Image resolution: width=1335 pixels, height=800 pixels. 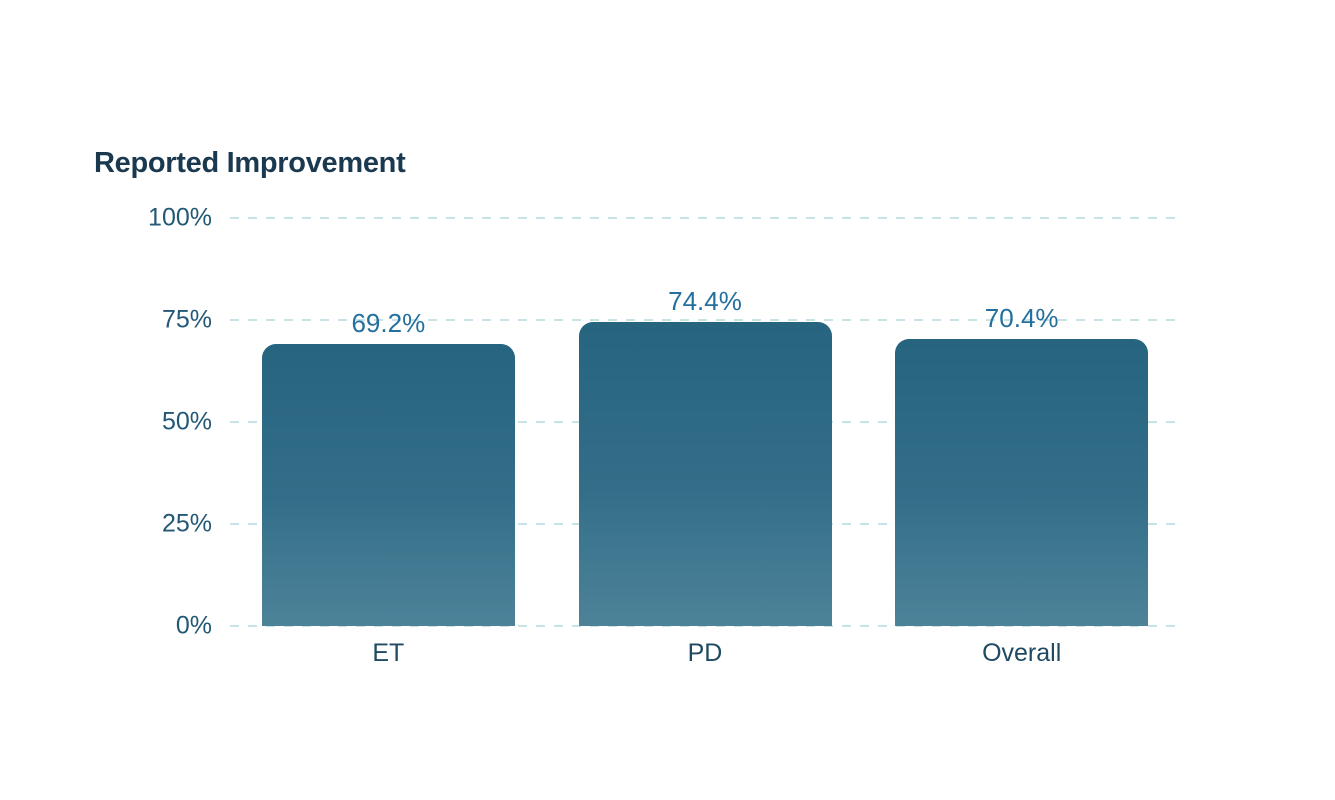 What do you see at coordinates (705, 653) in the screenshot?
I see `x-category-label: PD` at bounding box center [705, 653].